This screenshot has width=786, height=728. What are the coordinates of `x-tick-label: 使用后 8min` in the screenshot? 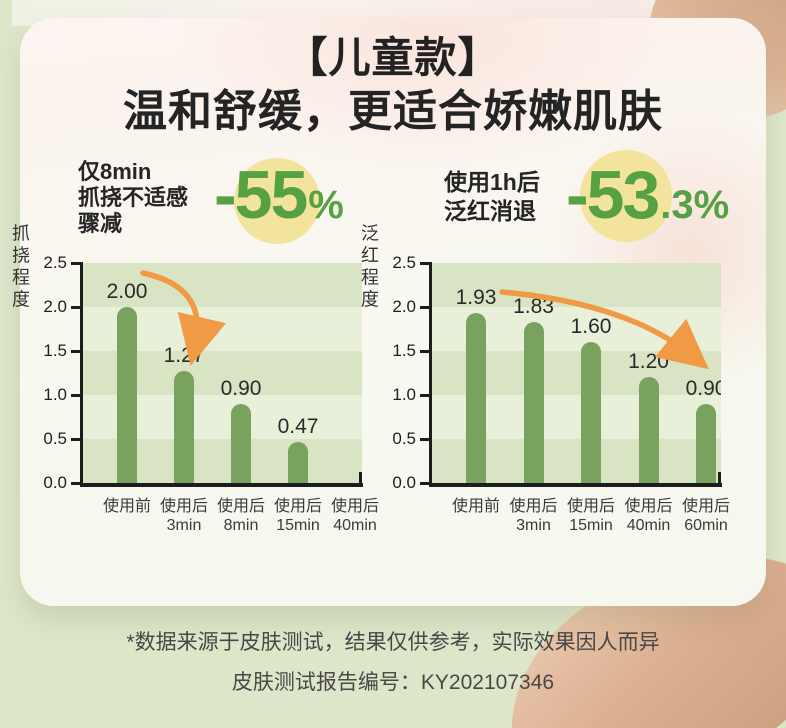 It's located at (241, 516).